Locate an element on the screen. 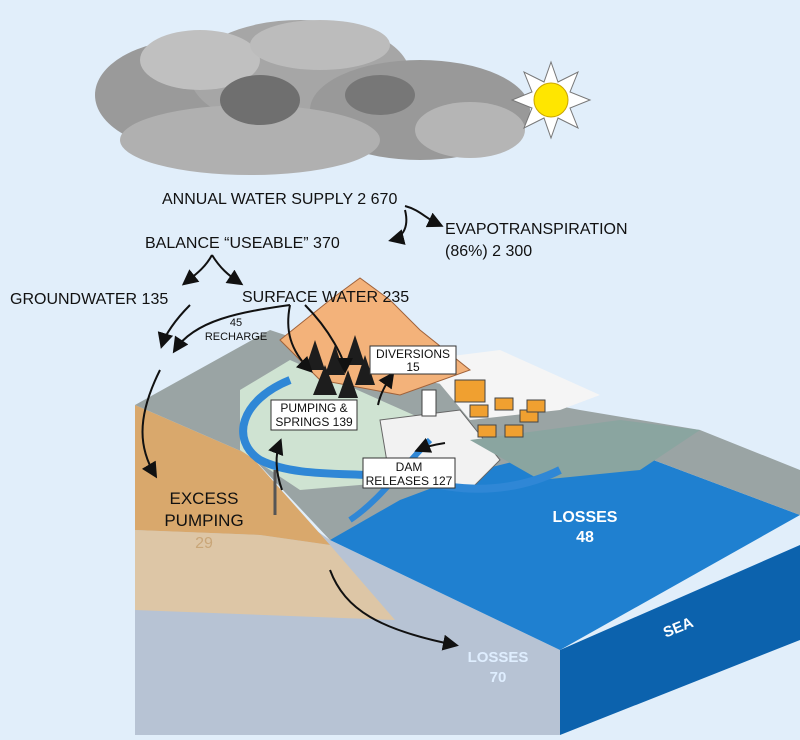  balance: BALANCE “USEABLE” 370 is located at coordinates (242, 243).